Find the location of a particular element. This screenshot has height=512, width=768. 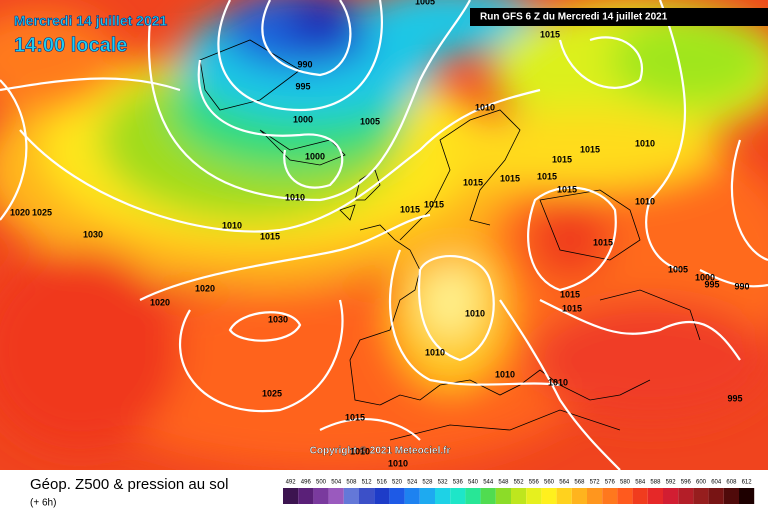

legend-label: 588 is located at coordinates (655, 483).